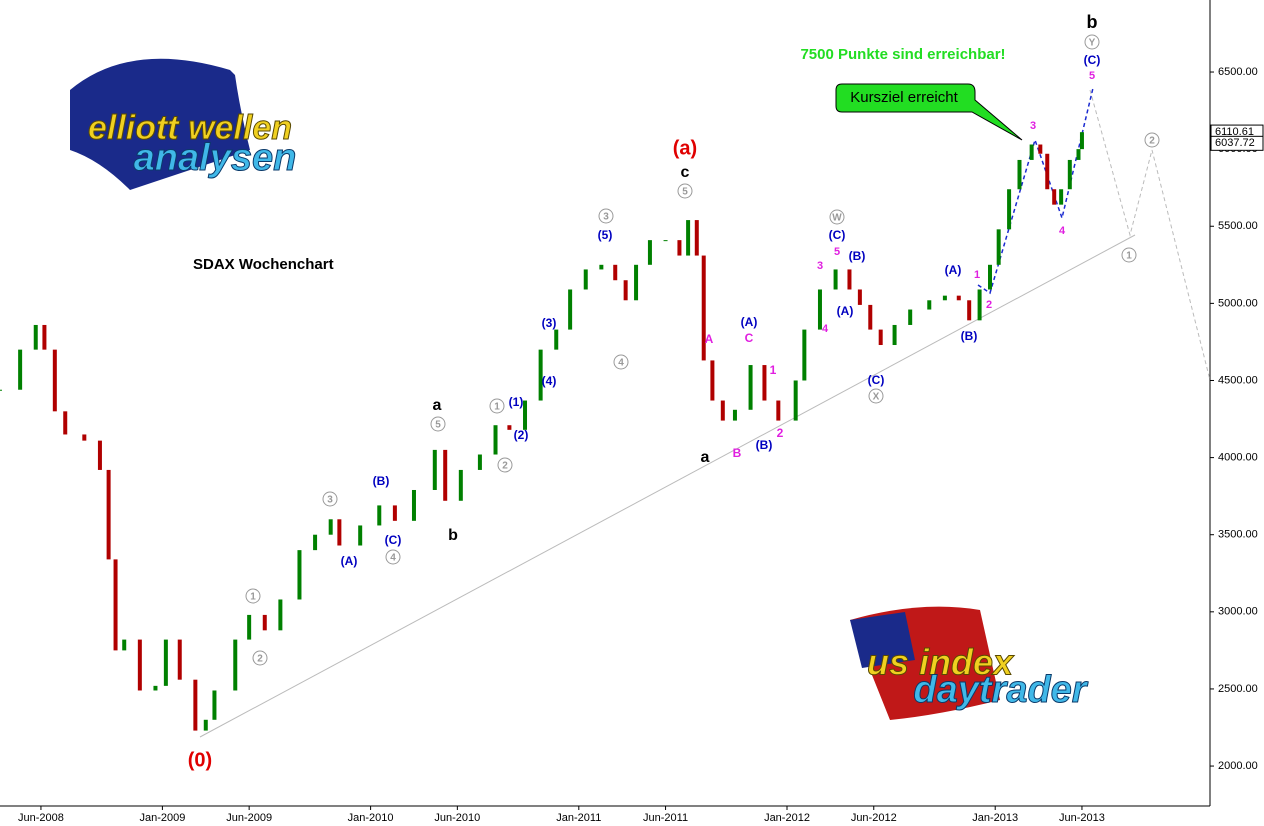 The width and height of the screenshot is (1264, 826). What do you see at coordinates (249, 818) in the screenshot?
I see `x-tick-label: Jun-2009` at bounding box center [249, 818].